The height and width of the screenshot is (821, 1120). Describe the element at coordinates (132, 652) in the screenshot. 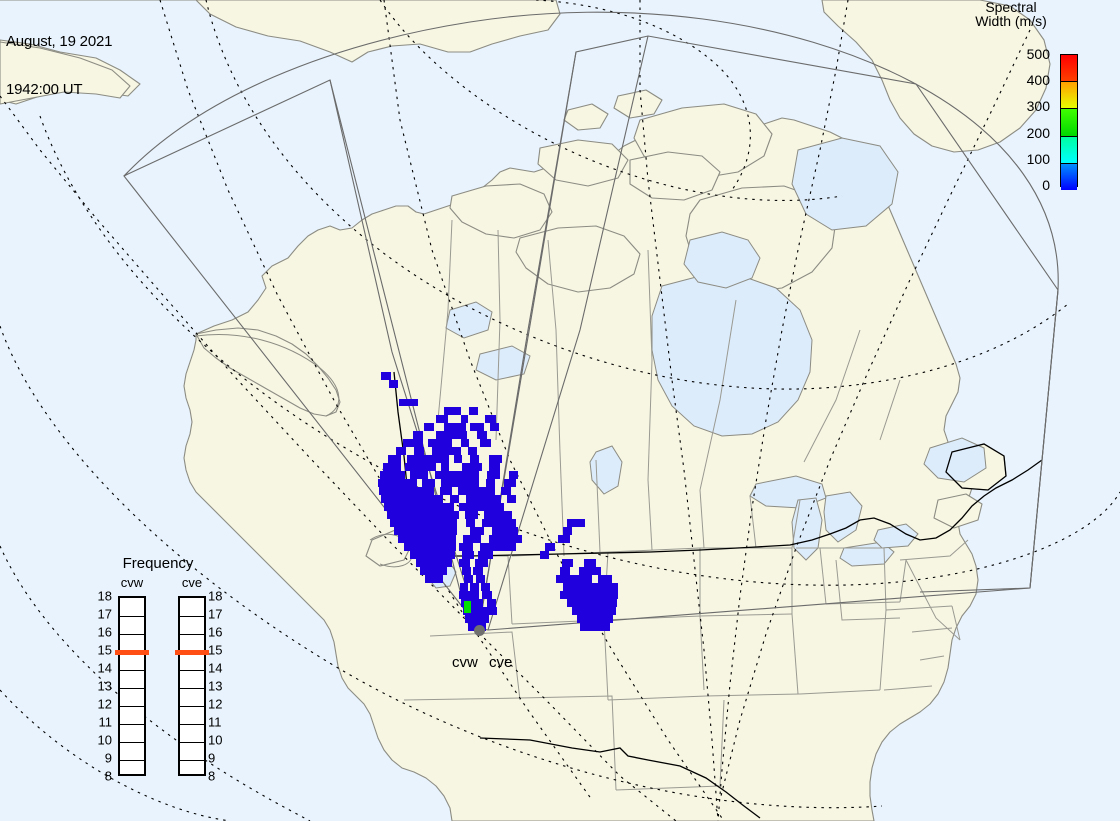

I see `frequency-marker-cvw` at that location.